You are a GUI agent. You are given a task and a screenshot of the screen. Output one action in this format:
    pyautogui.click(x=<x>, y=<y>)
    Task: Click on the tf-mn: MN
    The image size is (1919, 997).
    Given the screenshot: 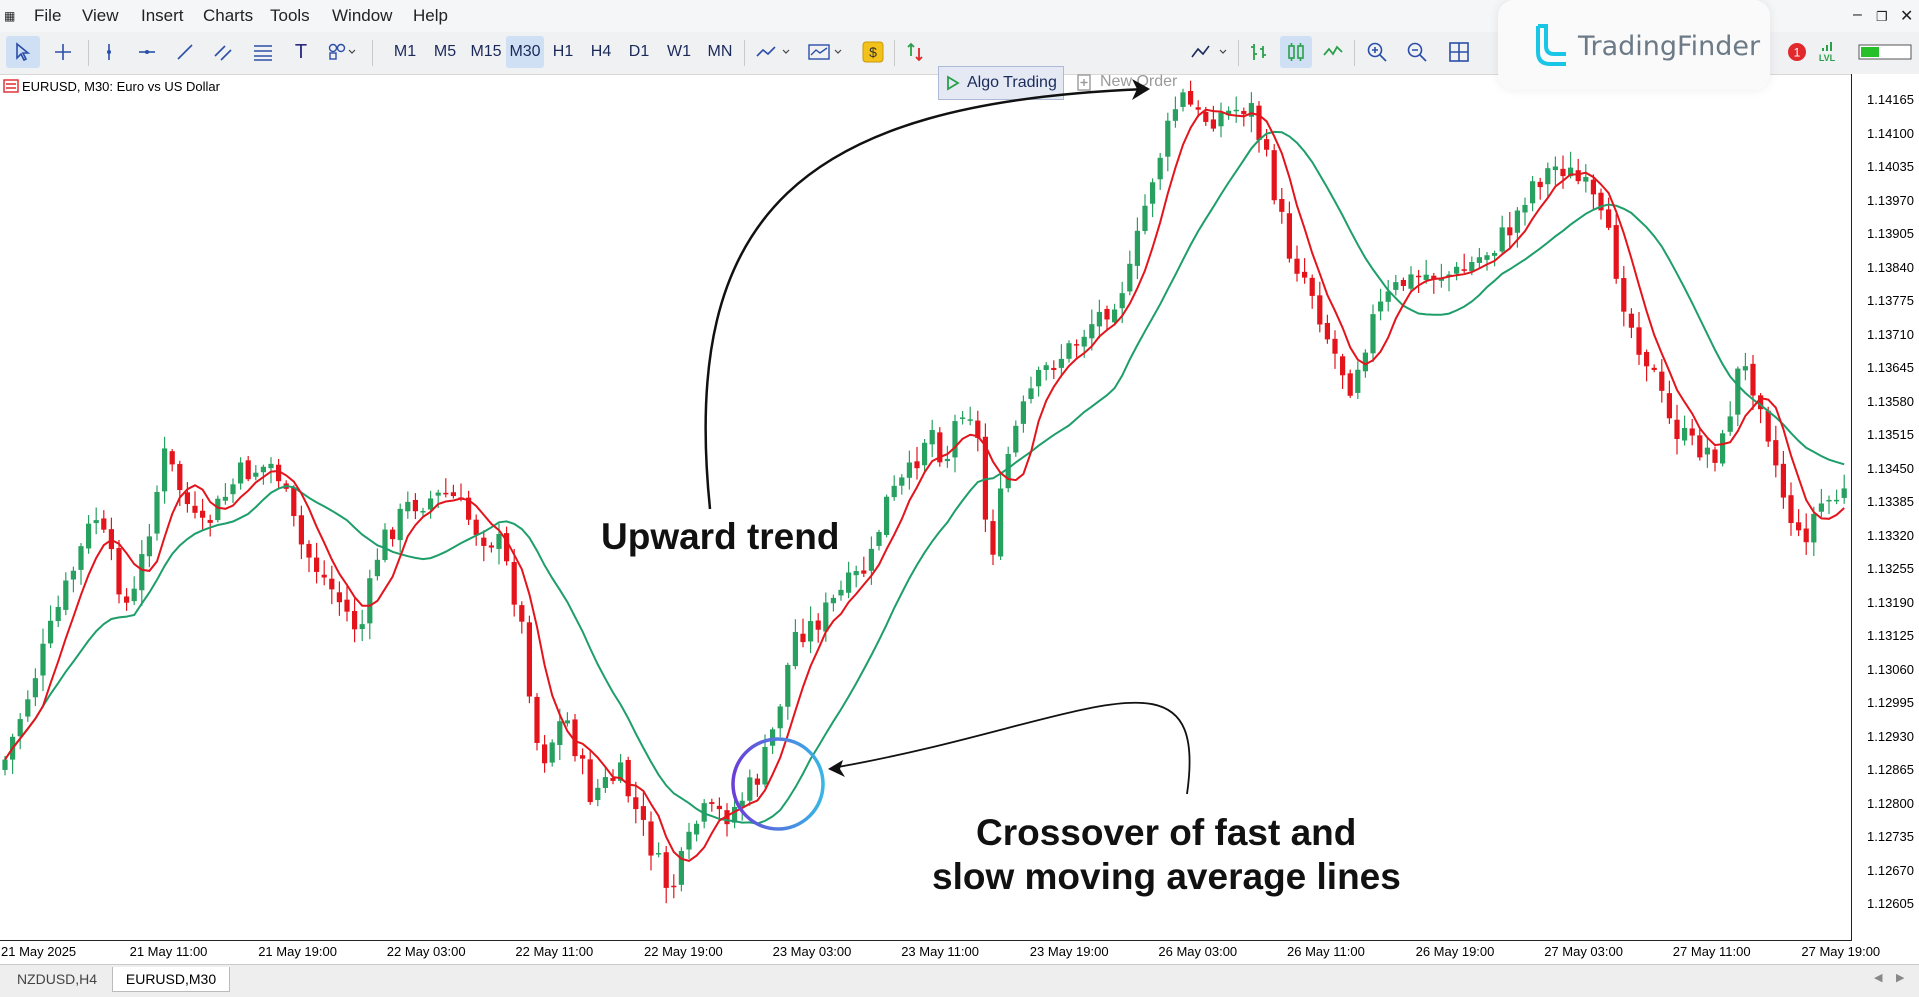 What is the action you would take?
    pyautogui.click(x=720, y=51)
    